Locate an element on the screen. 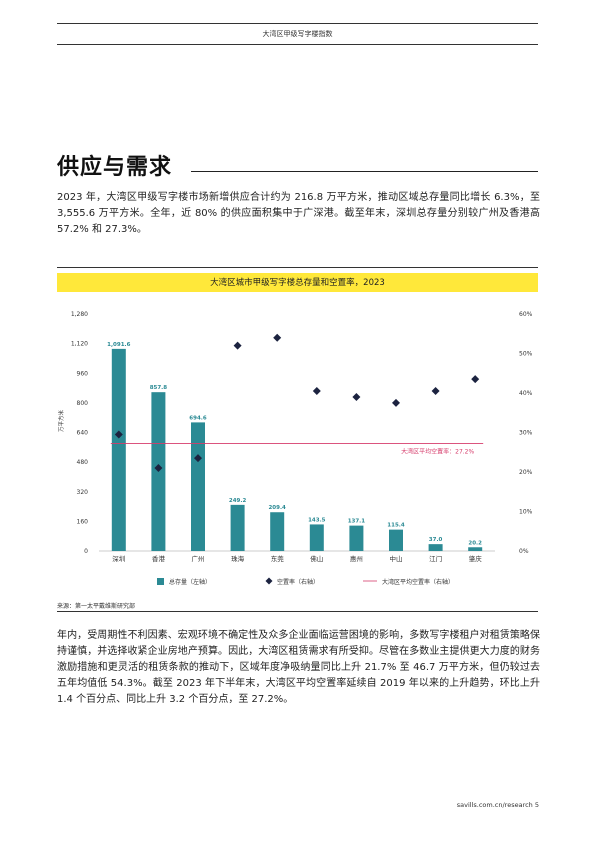  left-tick-label: 1,280 is located at coordinates (79, 314).